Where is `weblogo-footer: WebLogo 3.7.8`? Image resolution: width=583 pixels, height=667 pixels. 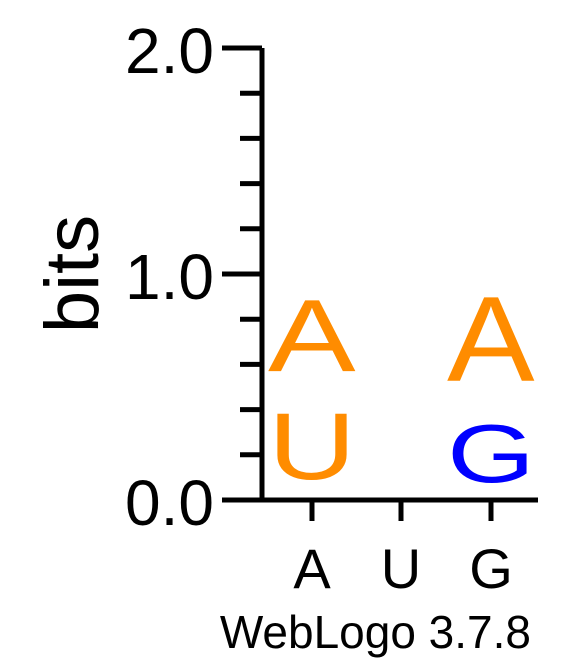 weblogo-footer: WebLogo 3.7.8 is located at coordinates (375, 632).